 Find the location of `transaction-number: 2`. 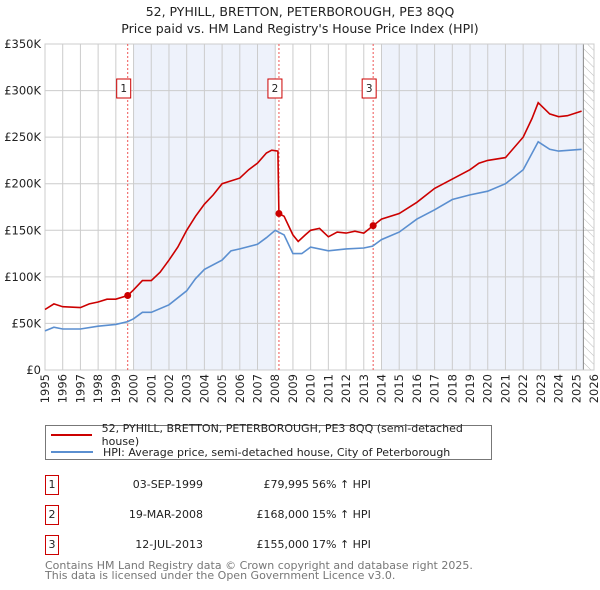

transaction-number: 2 is located at coordinates (52, 515).